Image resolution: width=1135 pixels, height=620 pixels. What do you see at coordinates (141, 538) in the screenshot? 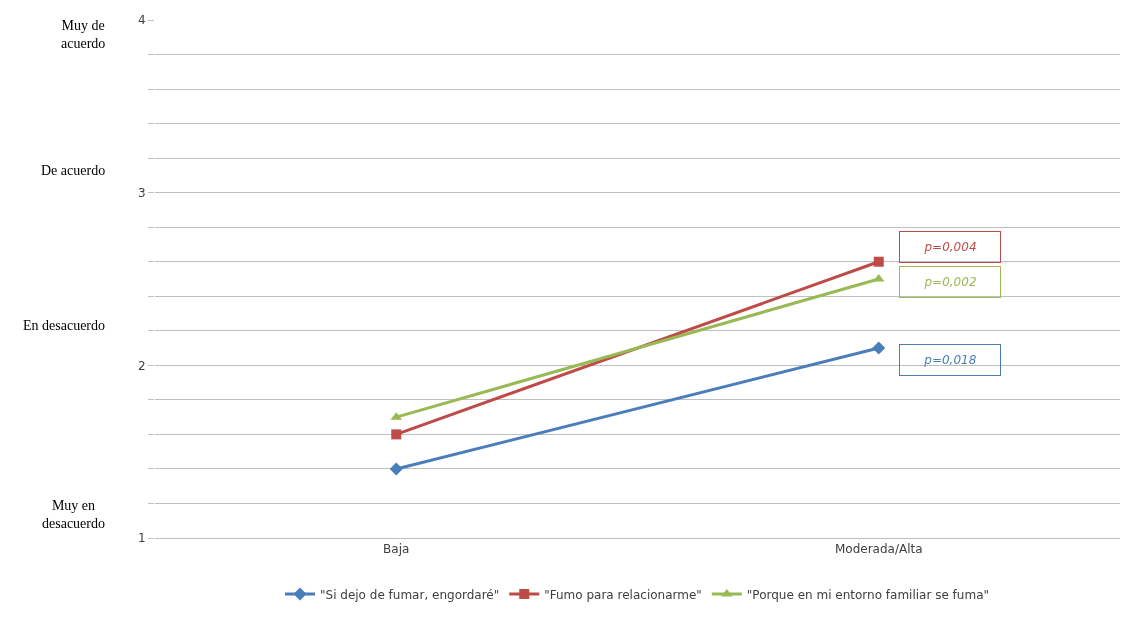
I see `y-tick-label: 1` at bounding box center [141, 538].